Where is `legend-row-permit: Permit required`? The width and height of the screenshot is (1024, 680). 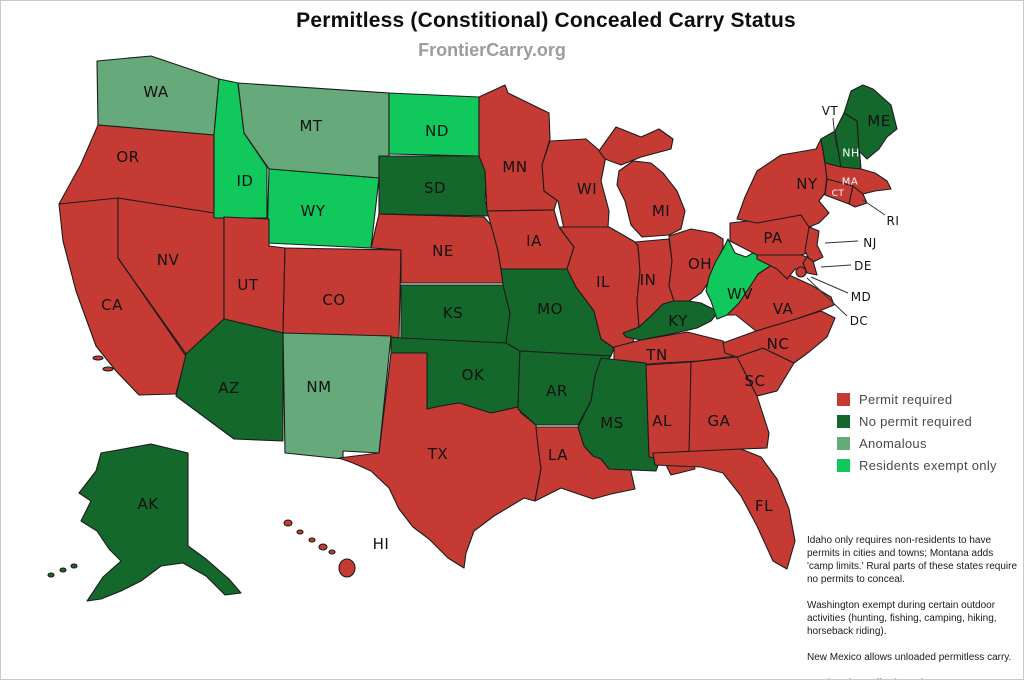
legend-row-permit: Permit required is located at coordinates (917, 399).